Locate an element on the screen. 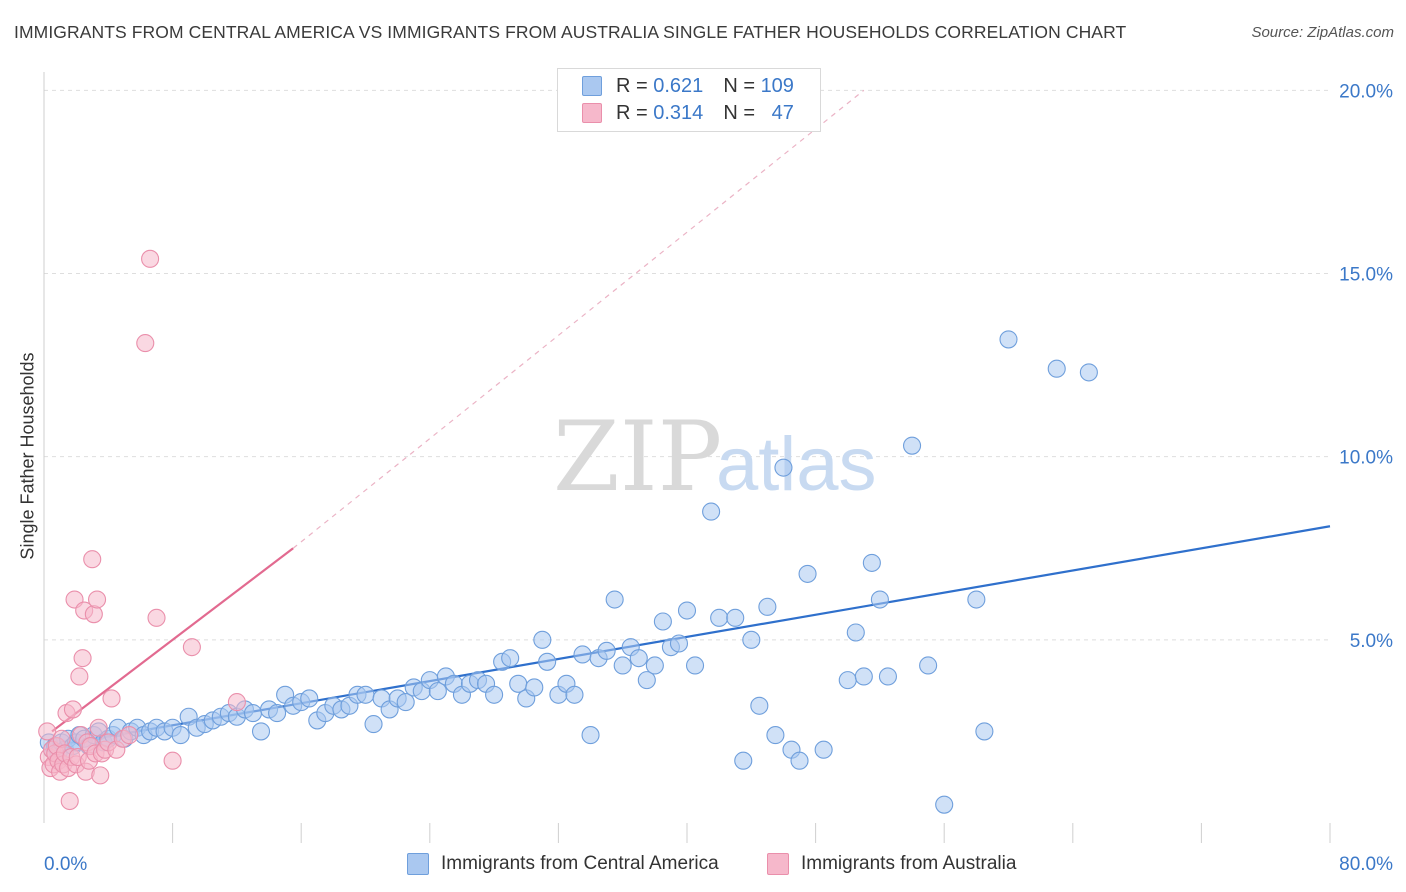  watermark-zip: ZIP is located at coordinates (637, 457).